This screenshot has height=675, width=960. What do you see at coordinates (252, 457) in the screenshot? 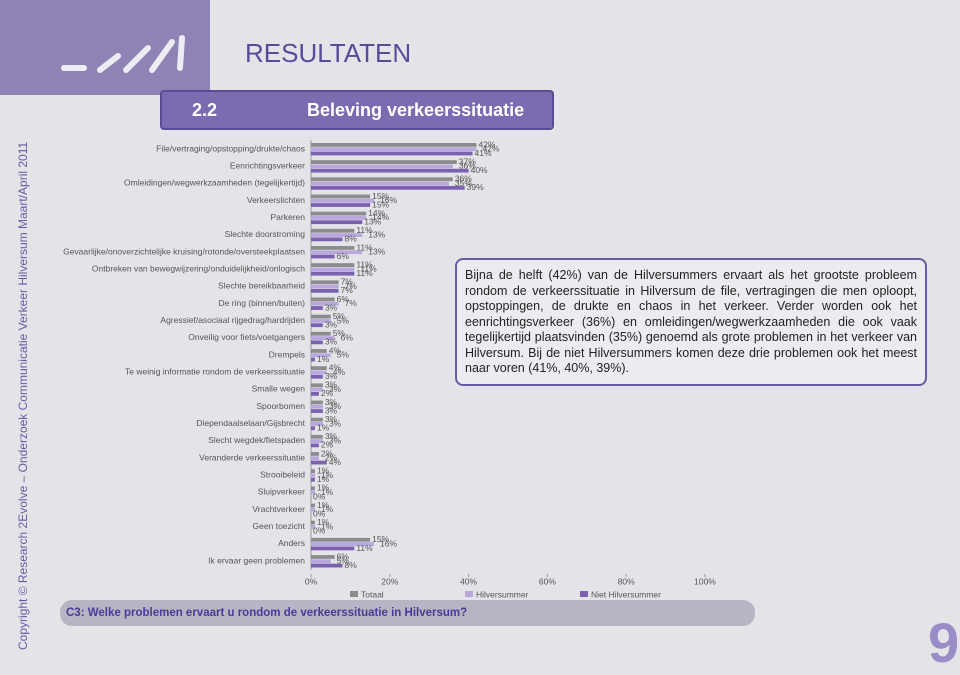
I see `category-label: Veranderde verkeerssituatie` at bounding box center [252, 457].